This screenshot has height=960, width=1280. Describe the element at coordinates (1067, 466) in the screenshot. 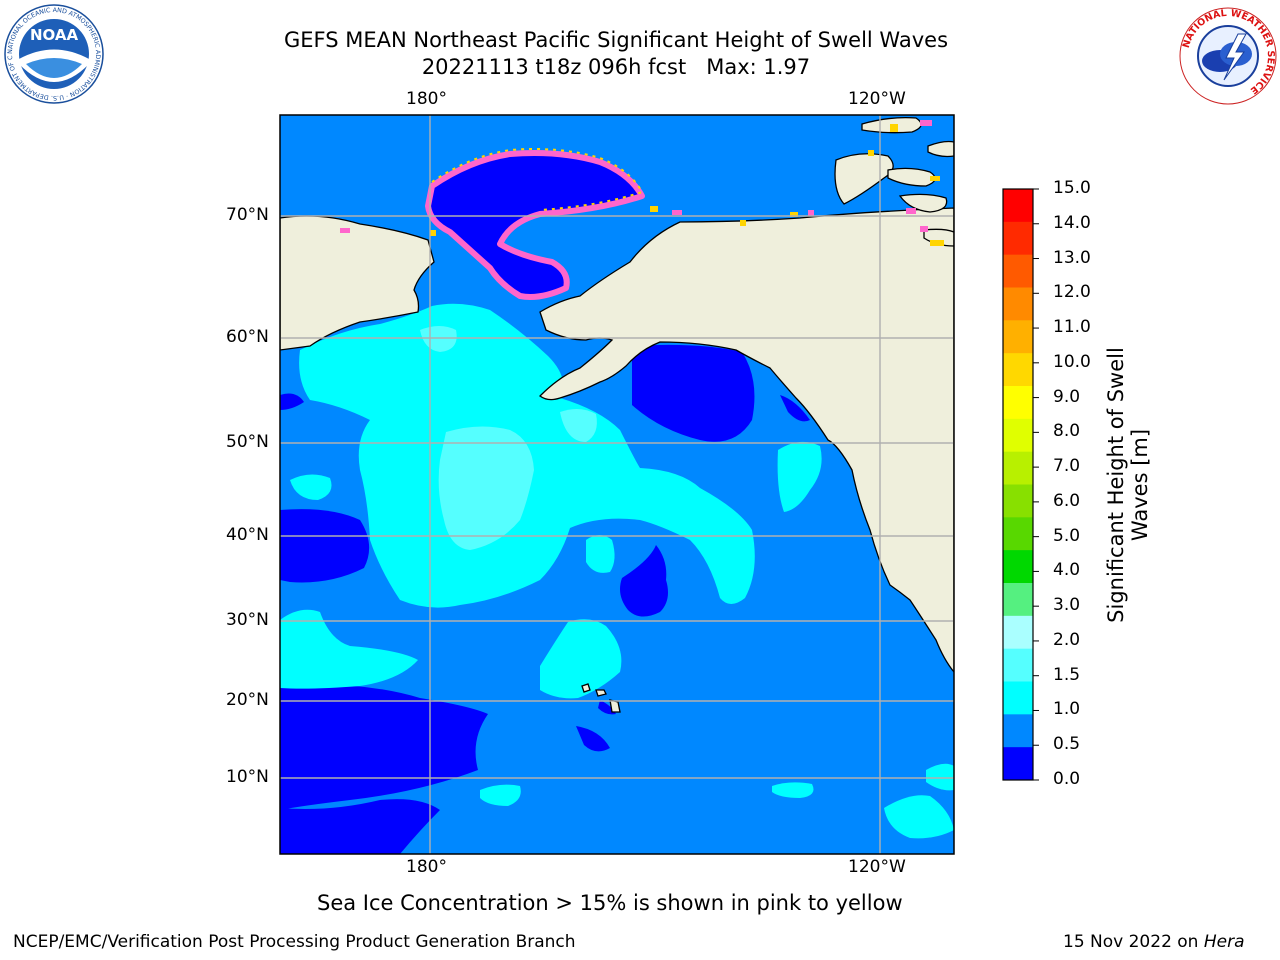

I see `colorbar-tick-label: 7.0` at that location.